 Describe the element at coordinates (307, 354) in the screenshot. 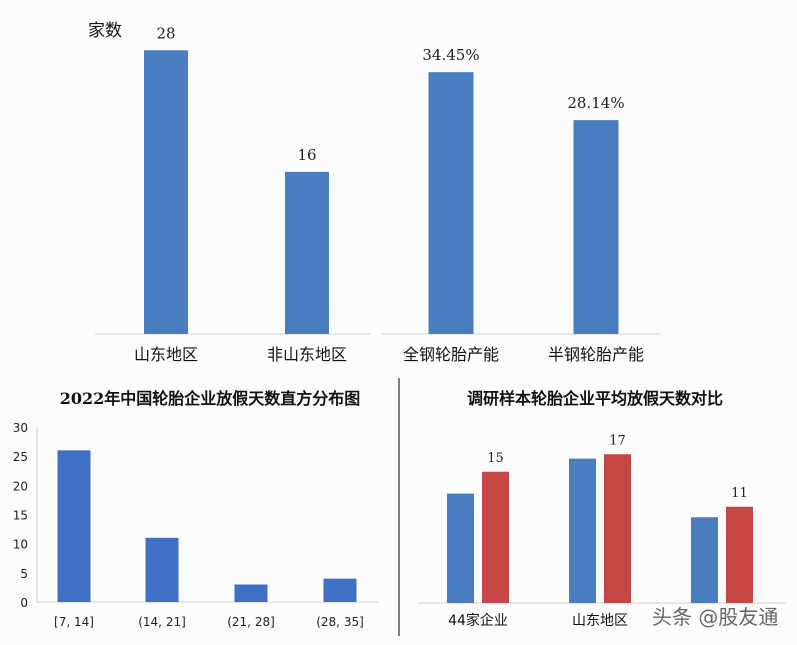

I see `x-tick-label: 非山东地区` at that location.